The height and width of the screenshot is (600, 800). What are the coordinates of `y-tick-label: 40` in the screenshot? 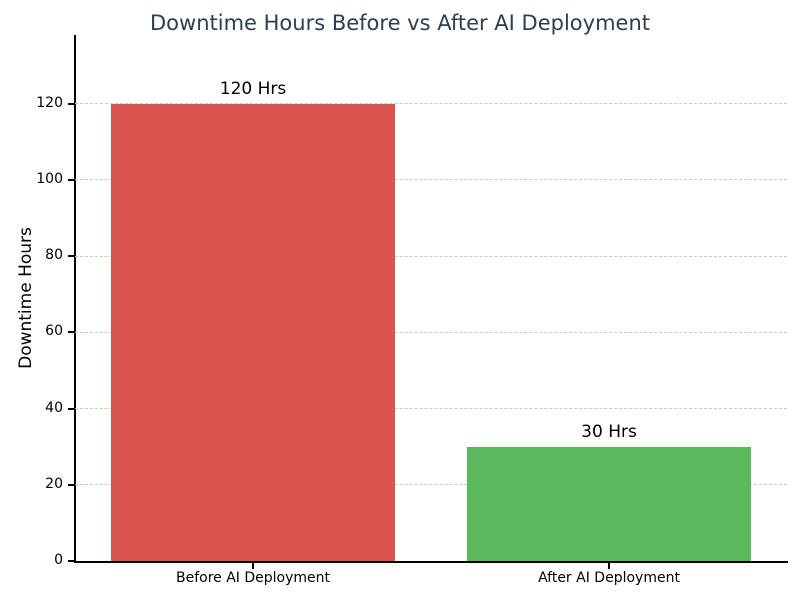 It's located at (54, 407).